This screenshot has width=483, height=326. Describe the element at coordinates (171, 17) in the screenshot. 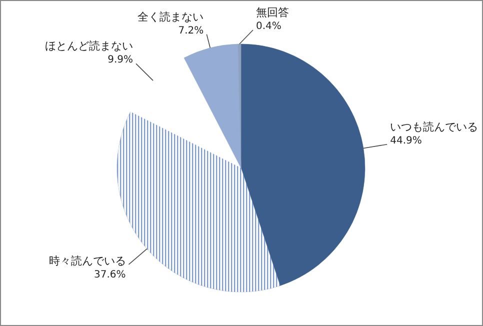

I see `slice-label: 全く読まない` at that location.